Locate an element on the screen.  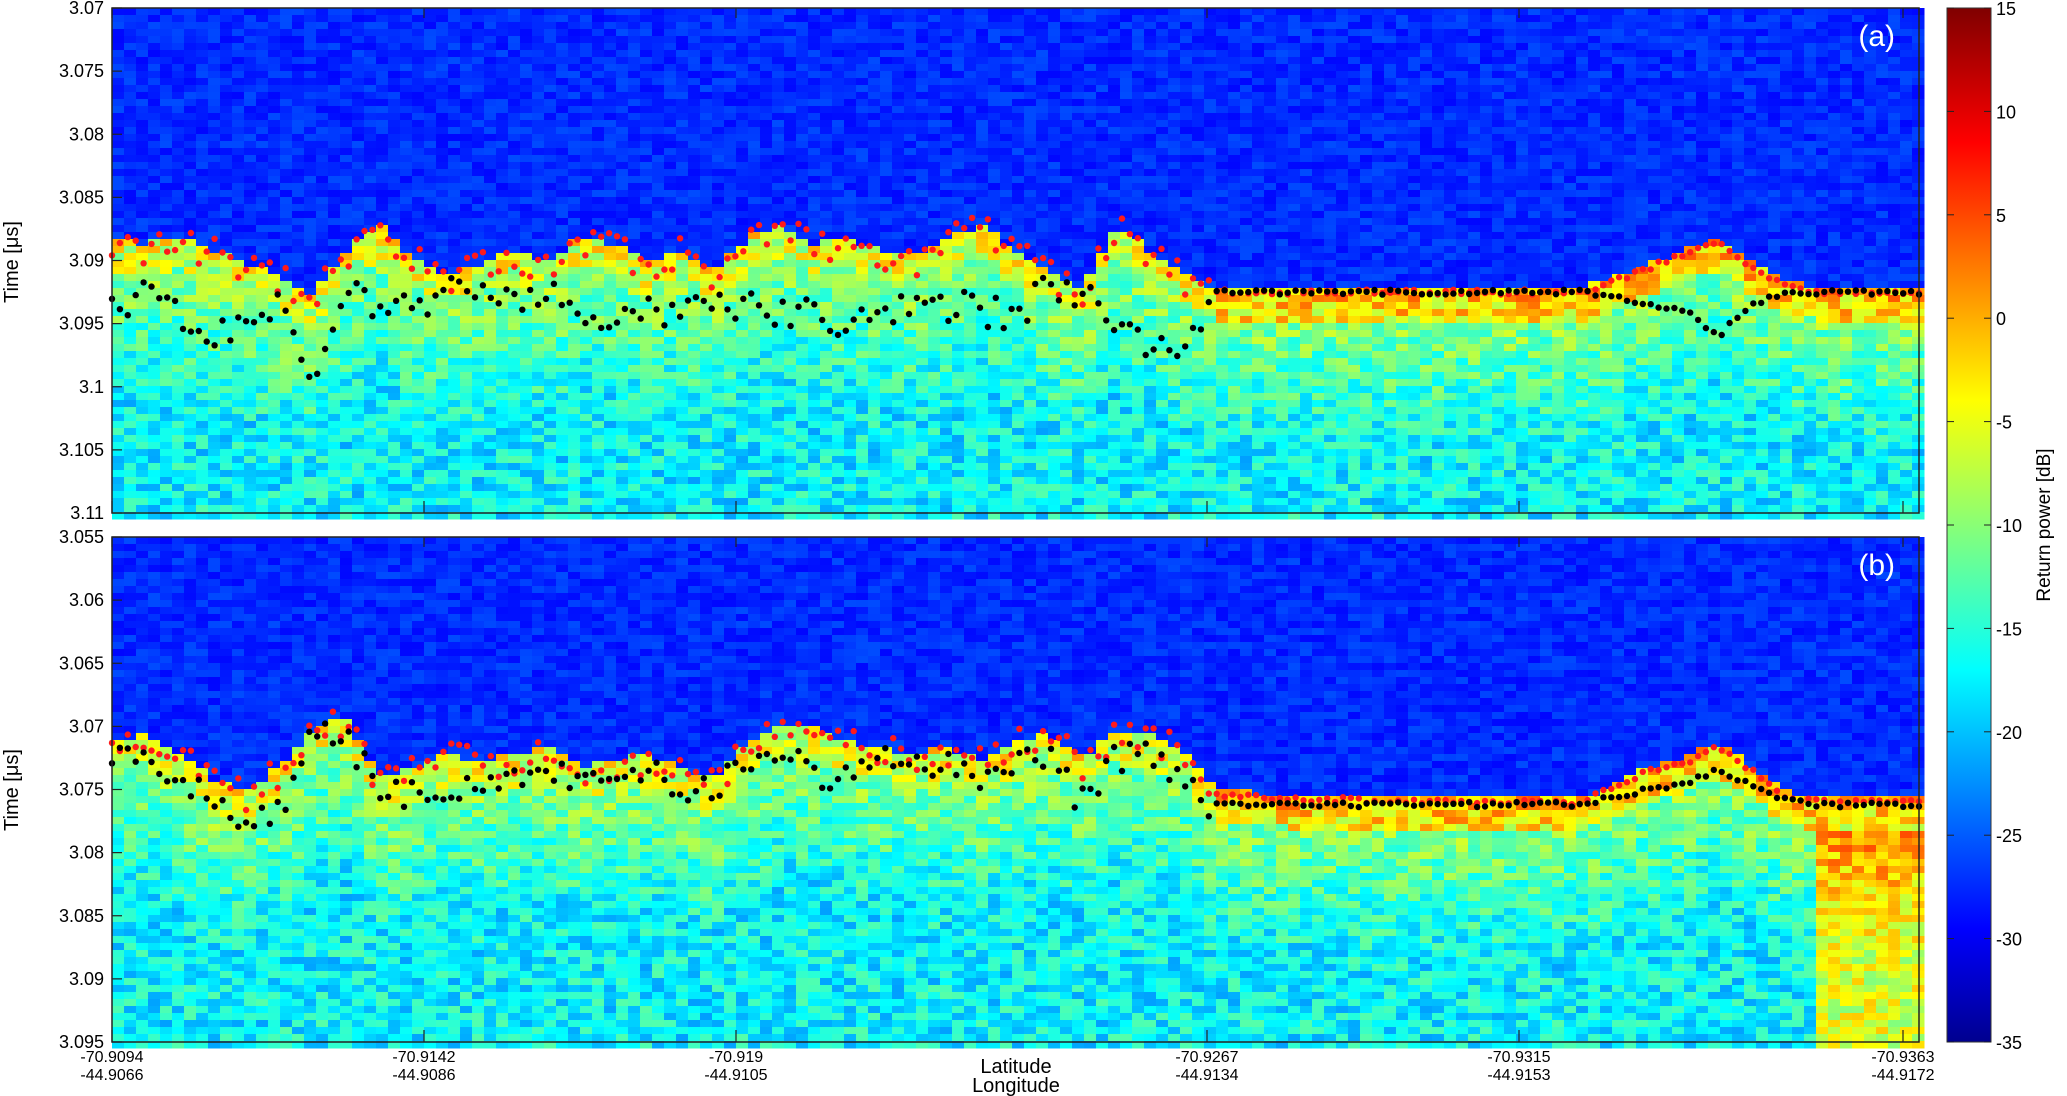
x-tick-label-longitude: -44.9105 is located at coordinates (735, 1075).